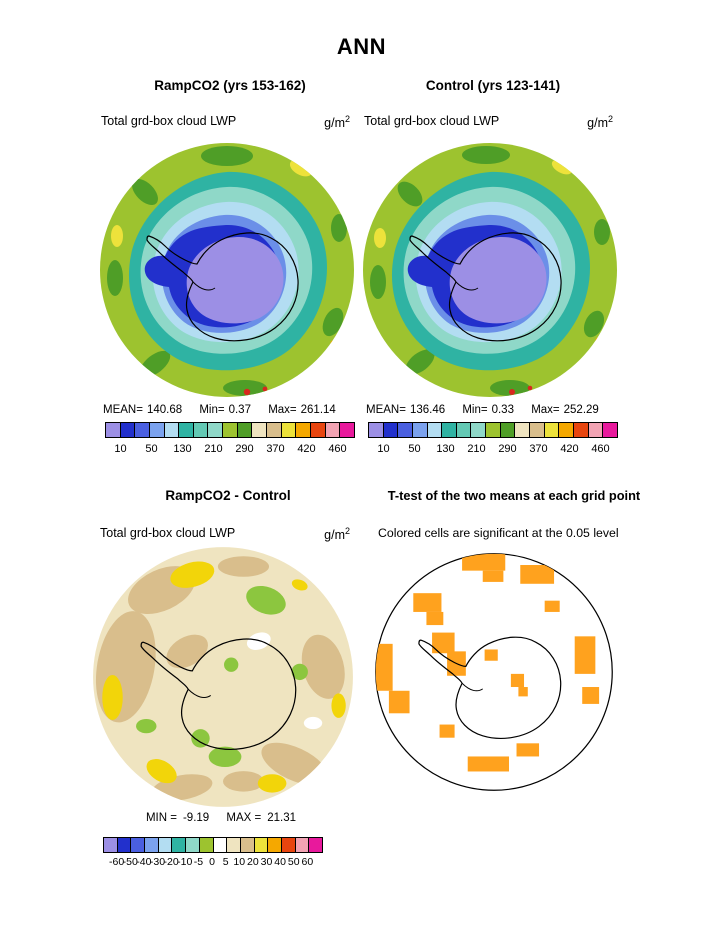 The image size is (723, 935). Describe the element at coordinates (244, 449) in the screenshot. I see `colorbar-tick: 290` at that location.